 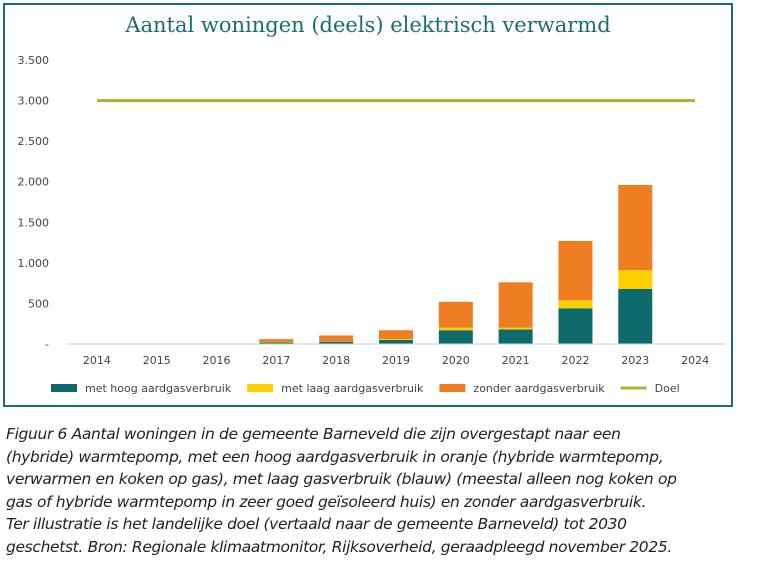 I want to click on x-tick-label: 2017, so click(x=276, y=360).